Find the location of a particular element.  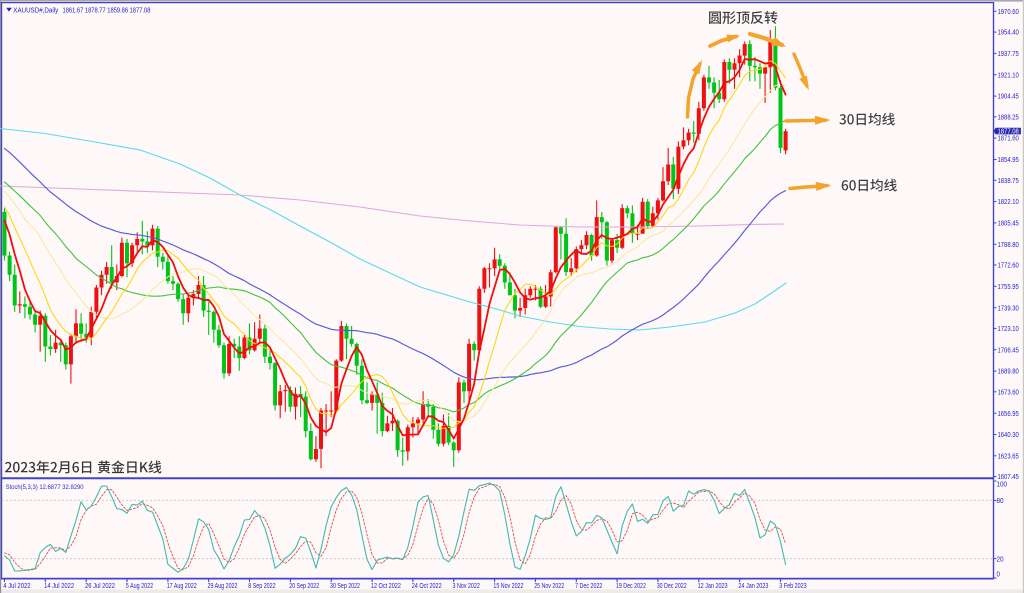

svg-text: 7 Dec 2022 is located at coordinates (588, 586).